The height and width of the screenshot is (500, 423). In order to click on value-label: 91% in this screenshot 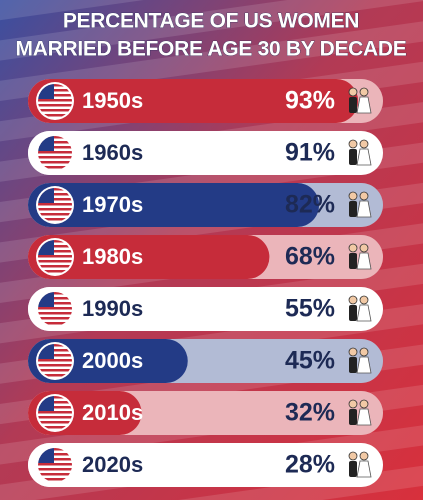, I will do `click(310, 153)`.